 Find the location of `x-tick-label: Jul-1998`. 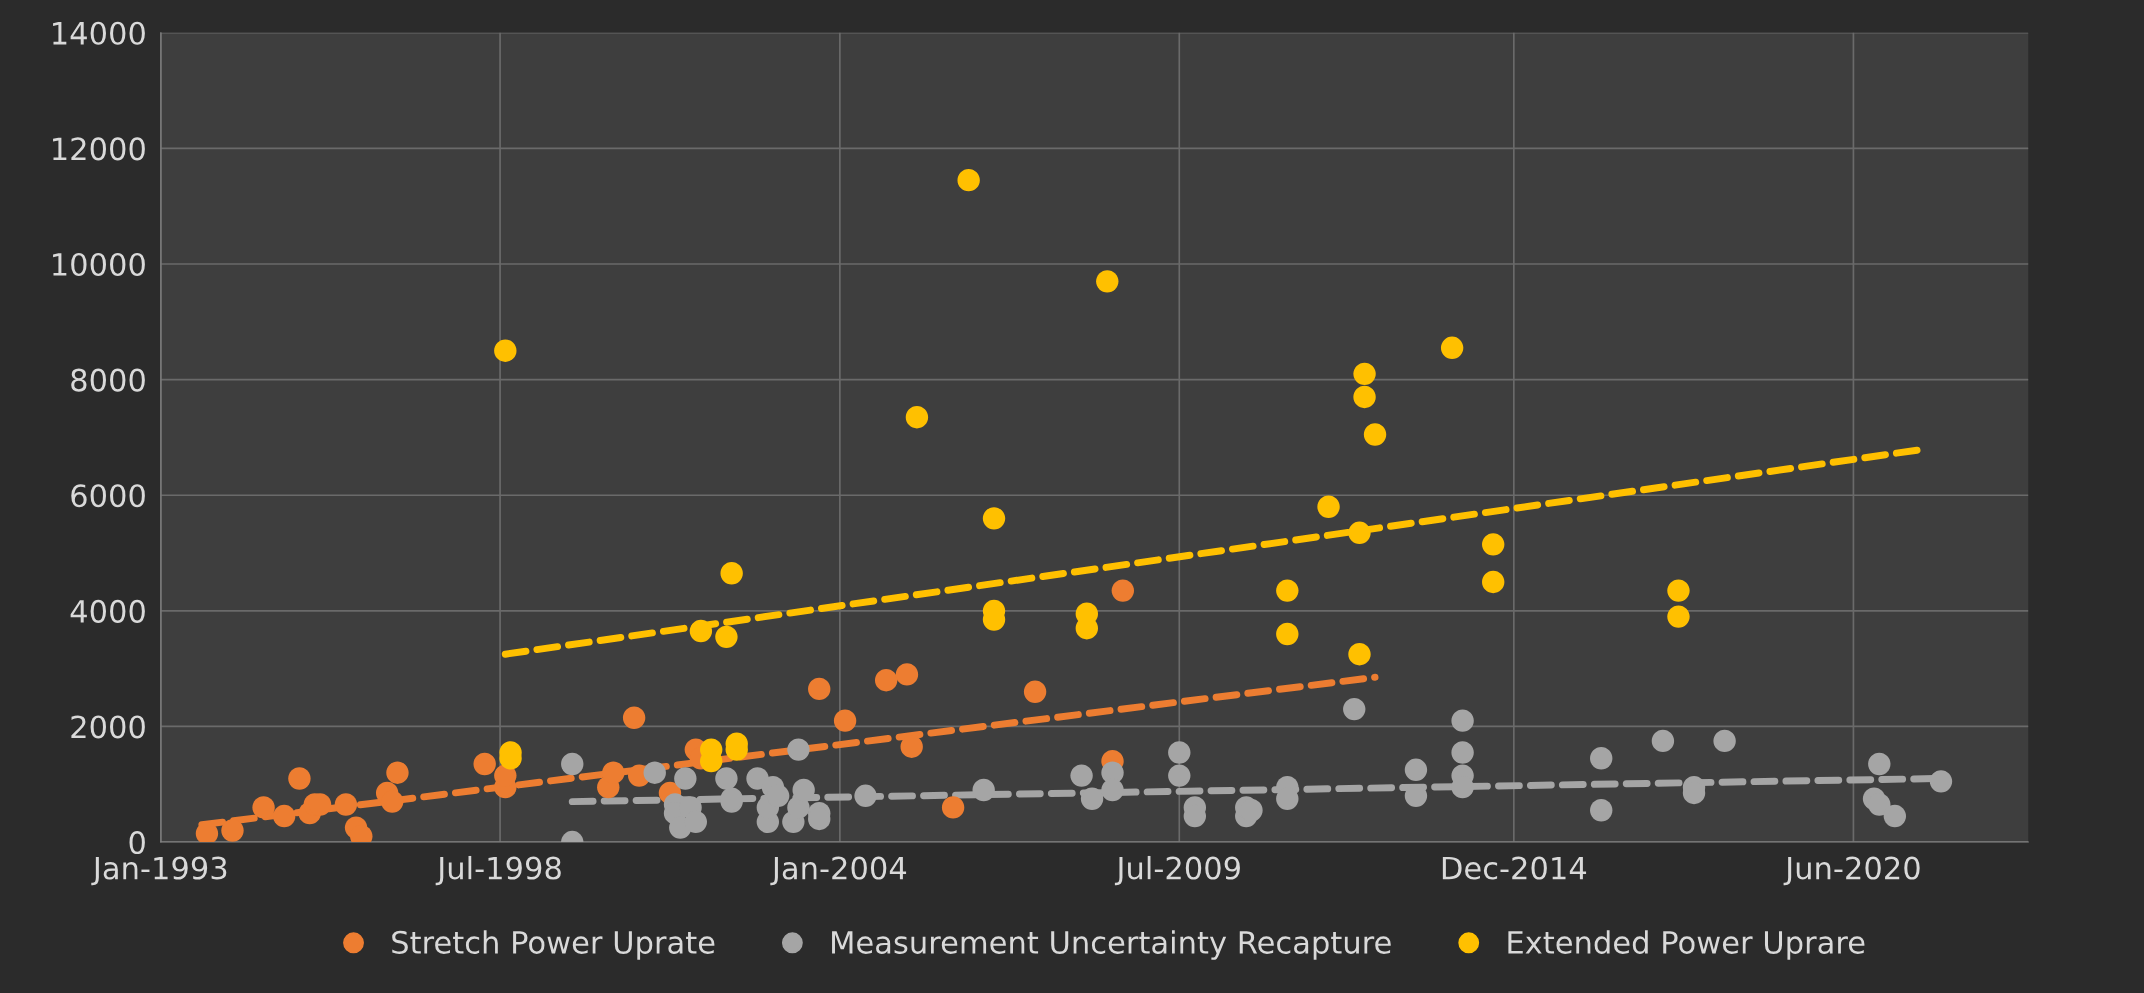

x-tick-label: Jul-1998 is located at coordinates (498, 870).